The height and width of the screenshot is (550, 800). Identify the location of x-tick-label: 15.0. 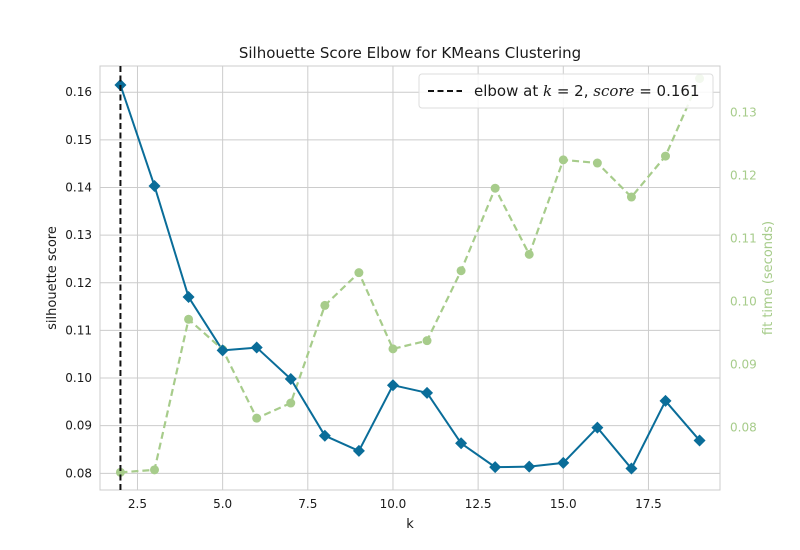
(563, 504).